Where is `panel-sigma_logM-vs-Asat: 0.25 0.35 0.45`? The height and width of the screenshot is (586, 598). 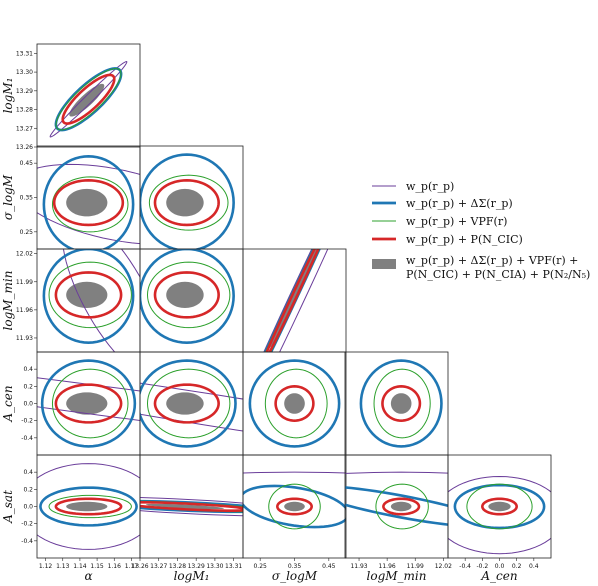
panel-sigma_logM-vs-Asat: 0.25 0.35 0.45 is located at coordinates (294, 512).